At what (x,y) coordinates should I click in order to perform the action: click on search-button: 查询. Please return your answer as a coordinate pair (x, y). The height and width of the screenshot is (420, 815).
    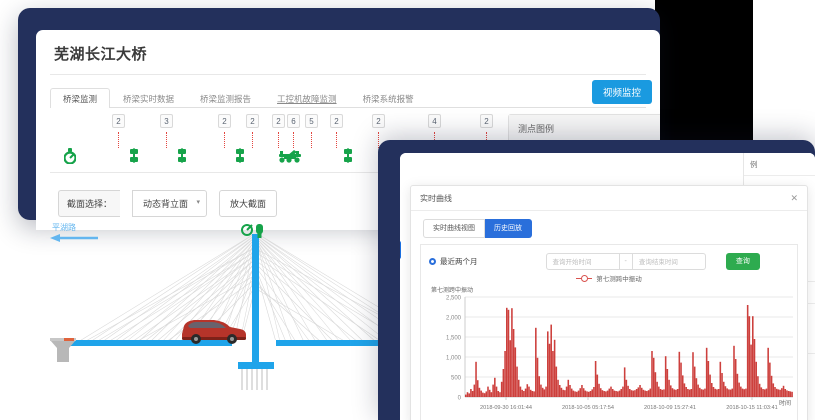
    Looking at the image, I should click on (742, 261).